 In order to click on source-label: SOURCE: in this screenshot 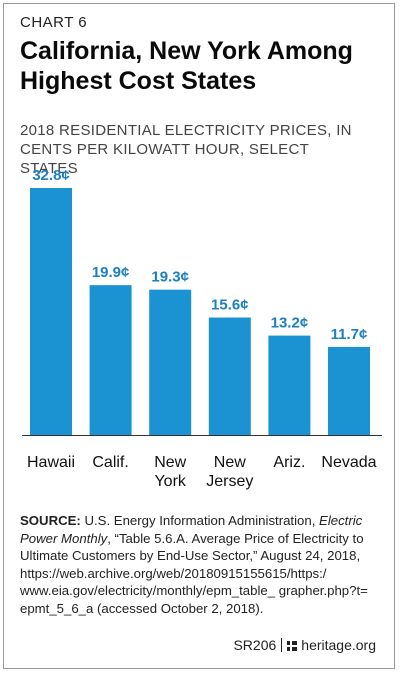, I will do `click(50, 520)`.